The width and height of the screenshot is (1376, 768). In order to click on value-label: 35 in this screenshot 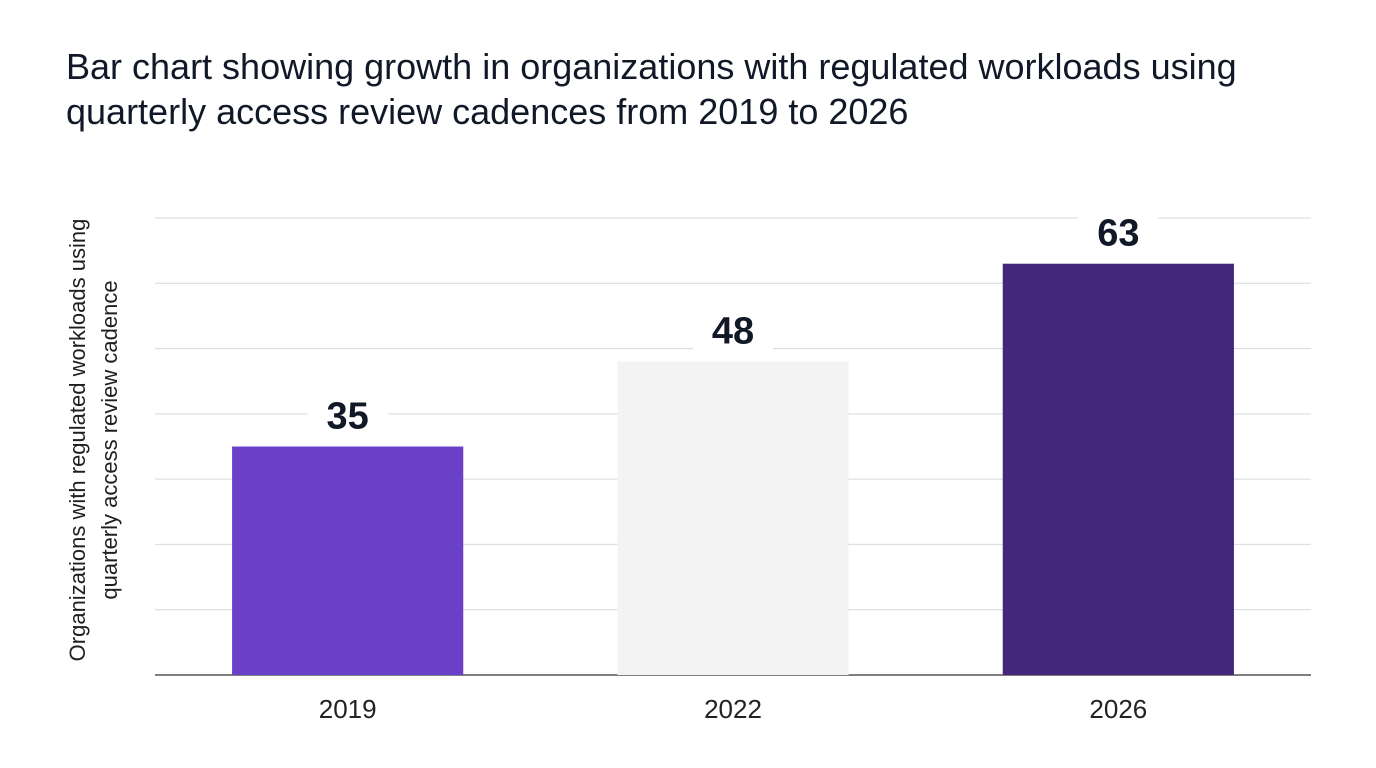, I will do `click(348, 417)`.